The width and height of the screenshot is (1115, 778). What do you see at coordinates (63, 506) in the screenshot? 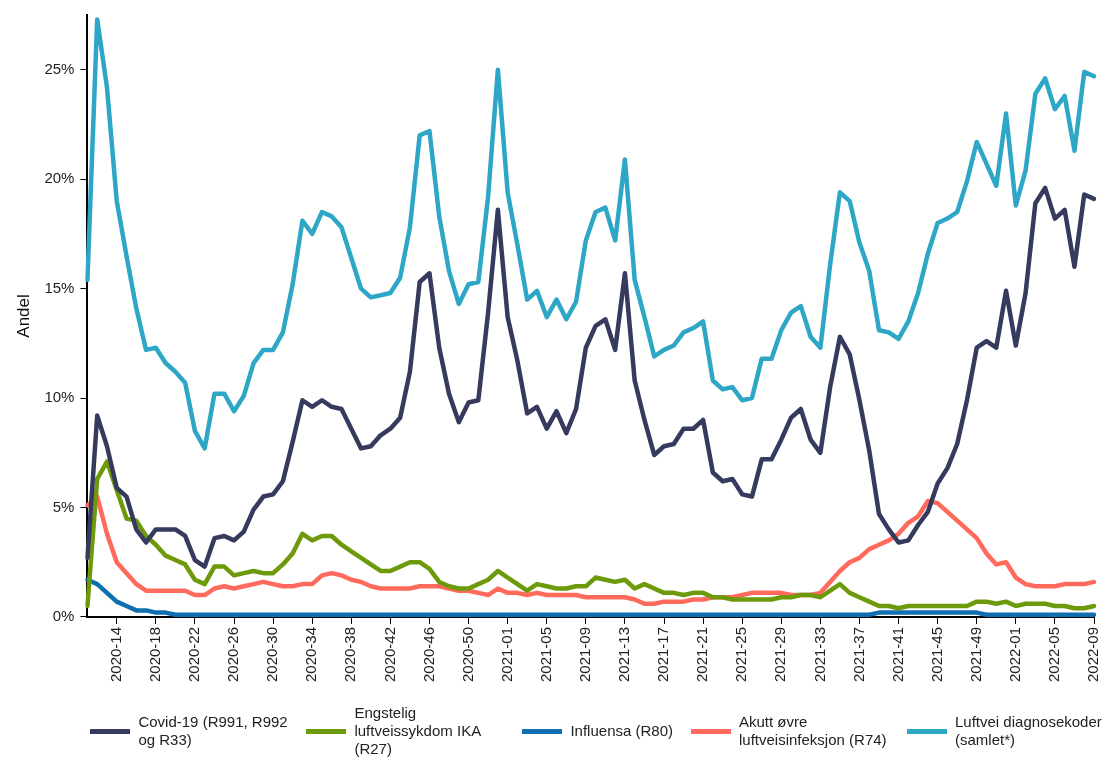
I see `y-tick-label: 5%` at bounding box center [63, 506].